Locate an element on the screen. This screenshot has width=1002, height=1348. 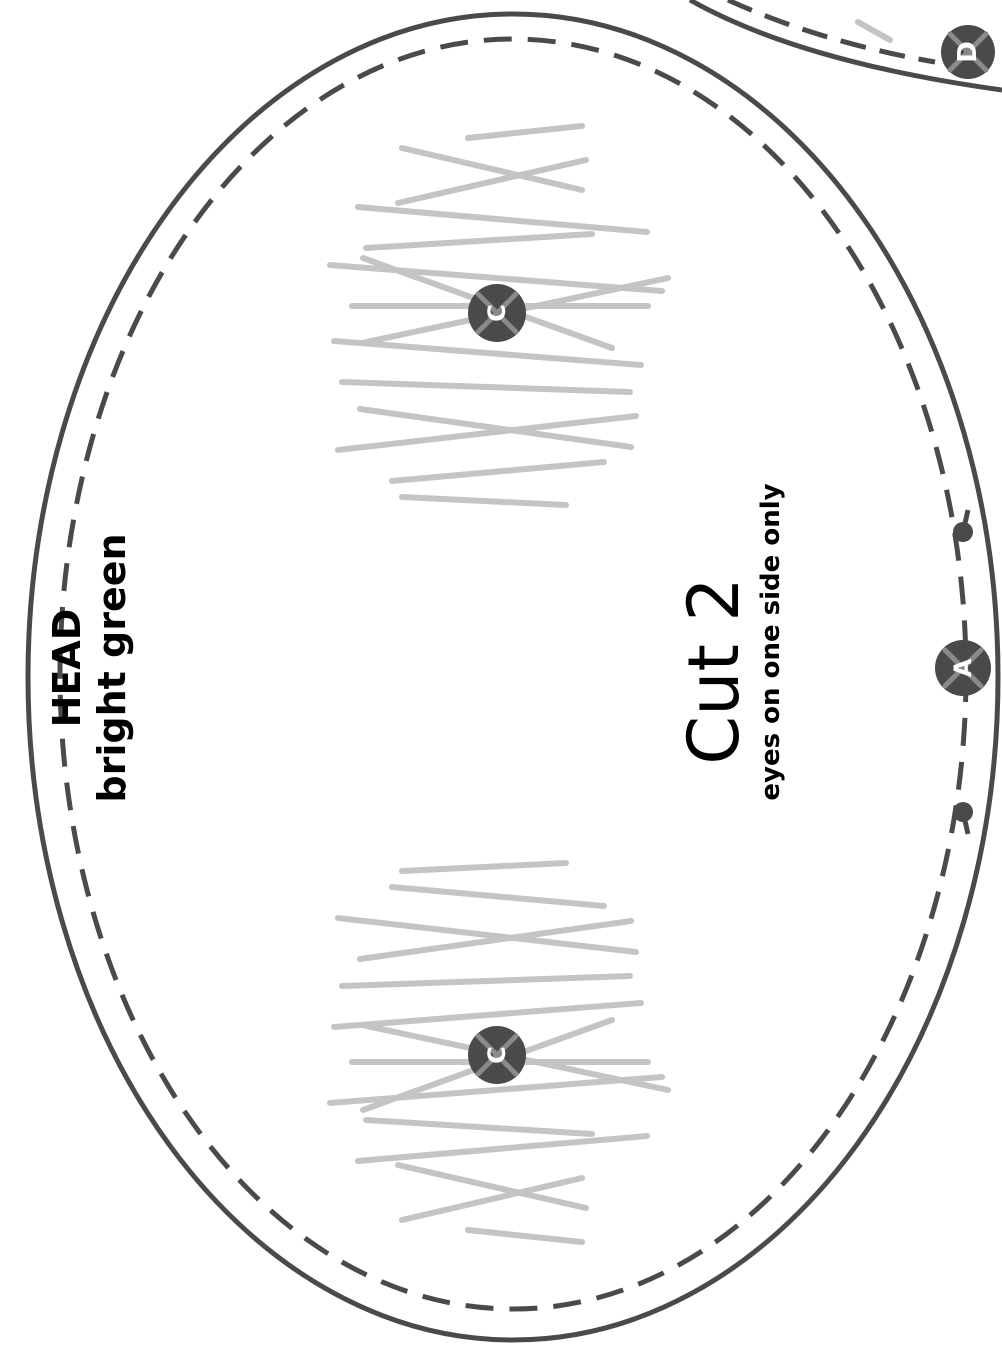
eye-stitch-top: C is located at coordinates (499, 315).